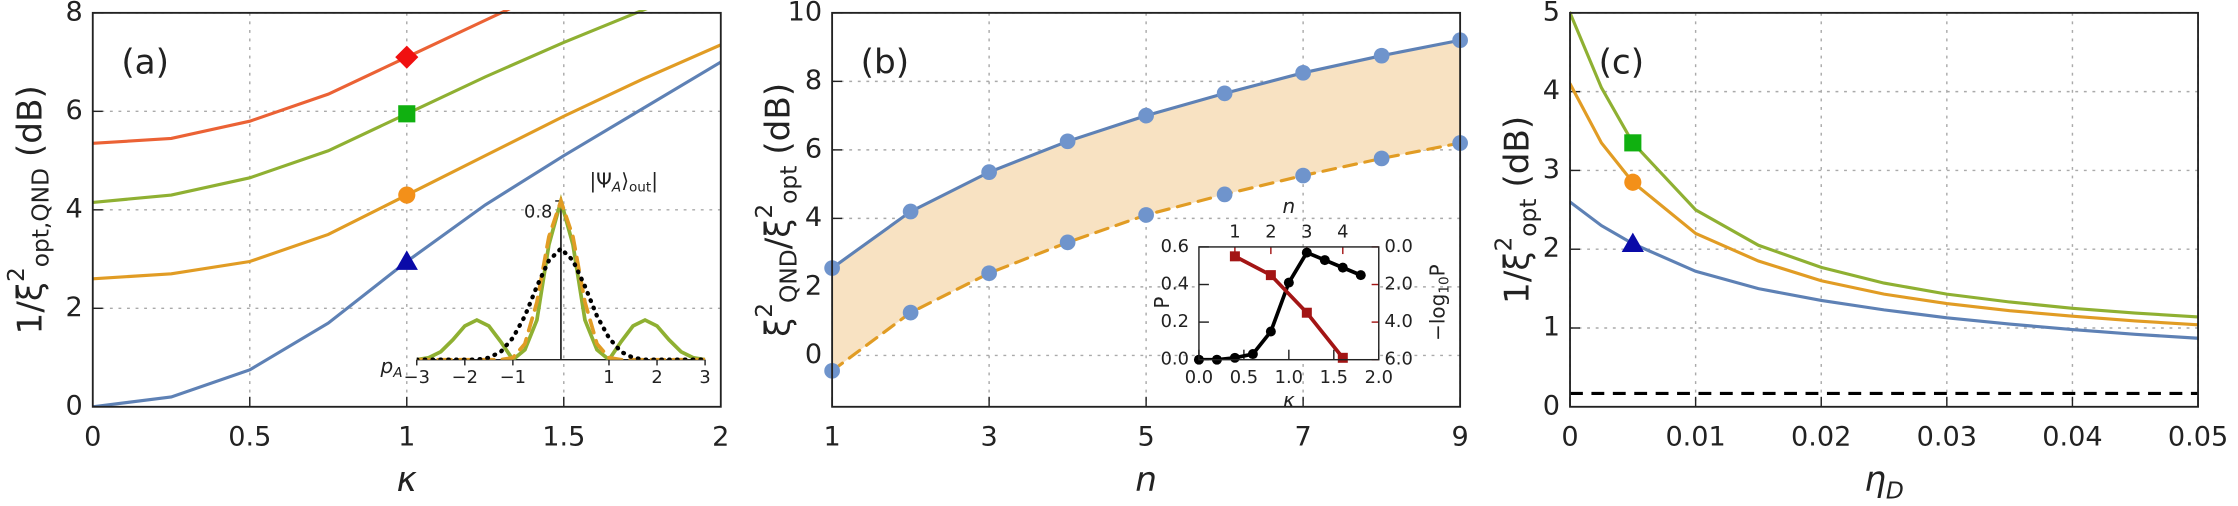  I want to click on x-tick-label: 0.04, so click(2072, 437).